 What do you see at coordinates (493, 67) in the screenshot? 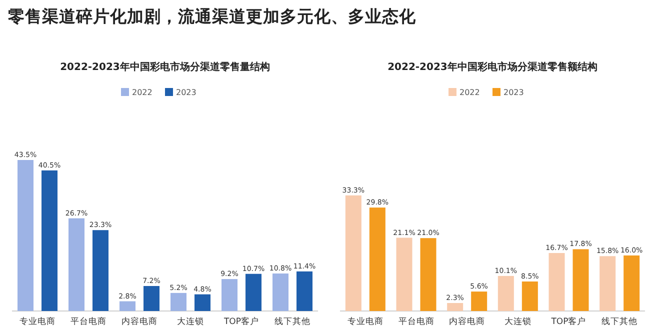
I see `chart-title: 2022-2023年中国彩电市场分渠道零售额结构` at bounding box center [493, 67].